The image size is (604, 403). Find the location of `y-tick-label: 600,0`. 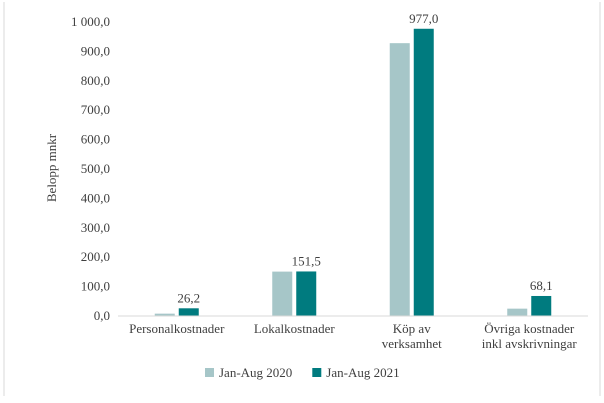

y-tick-label: 600,0 is located at coordinates (95, 139).